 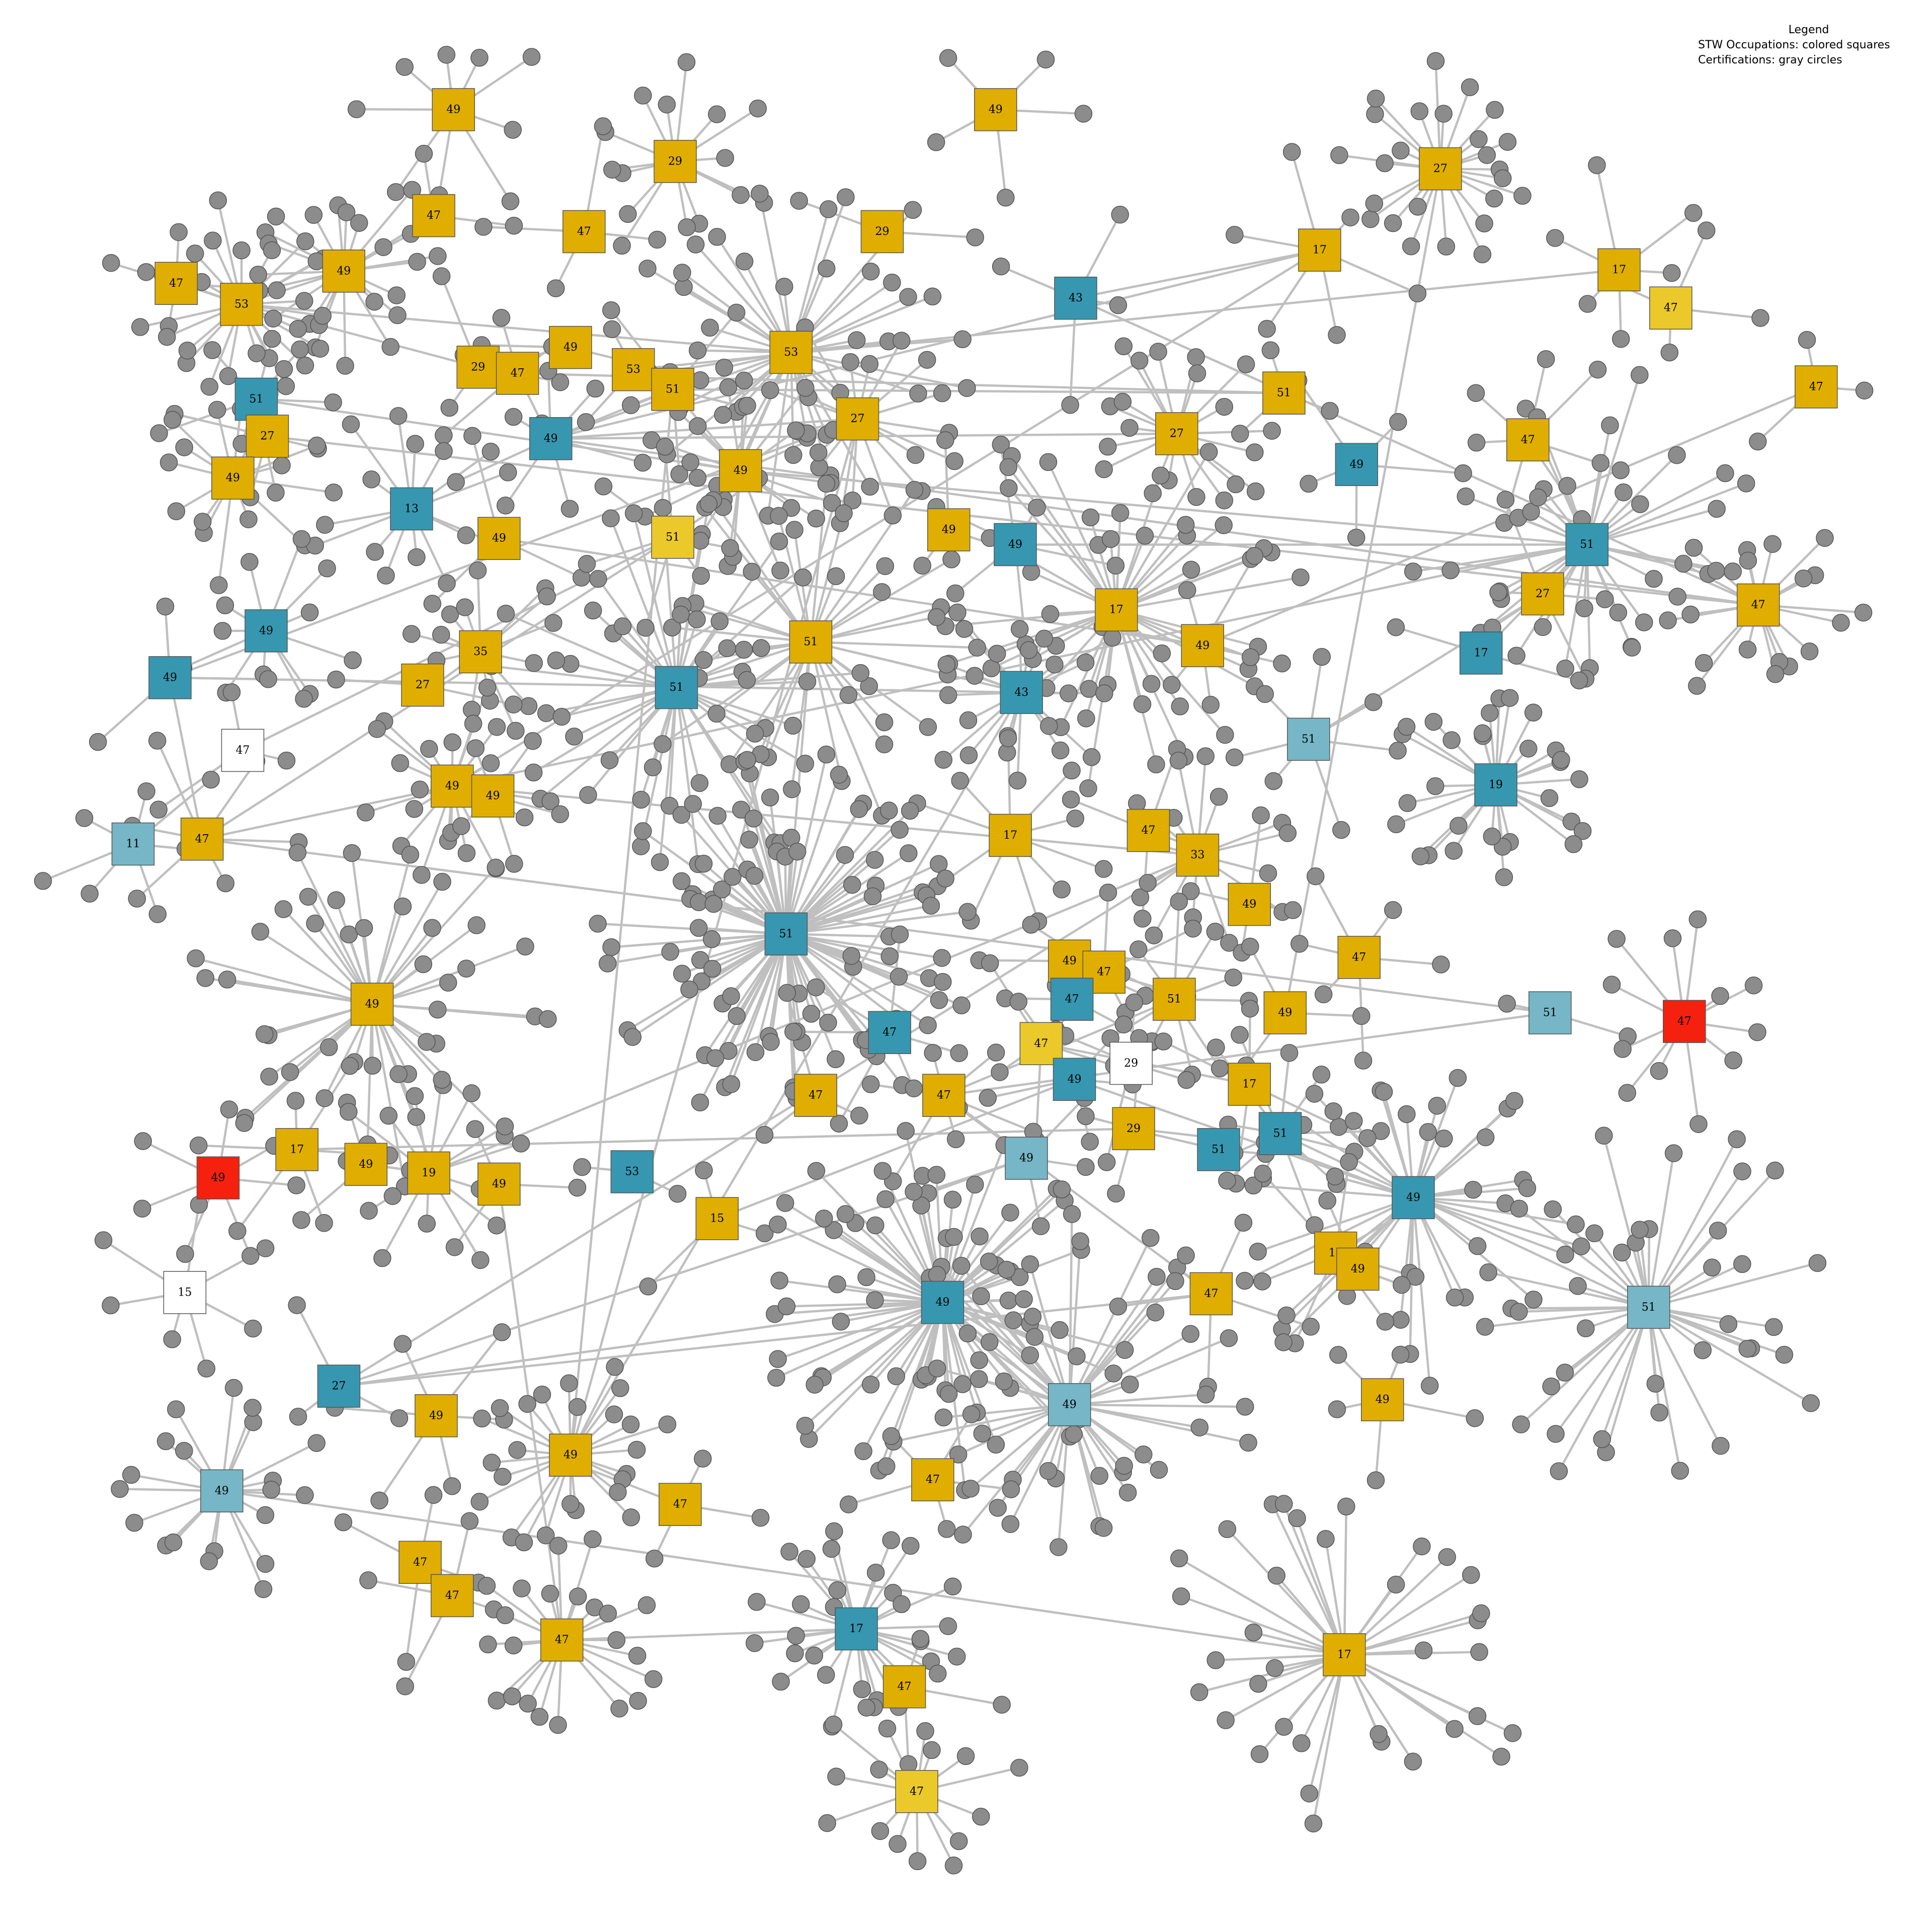 I want to click on occupation-node: 51, so click(x=1175, y=1000).